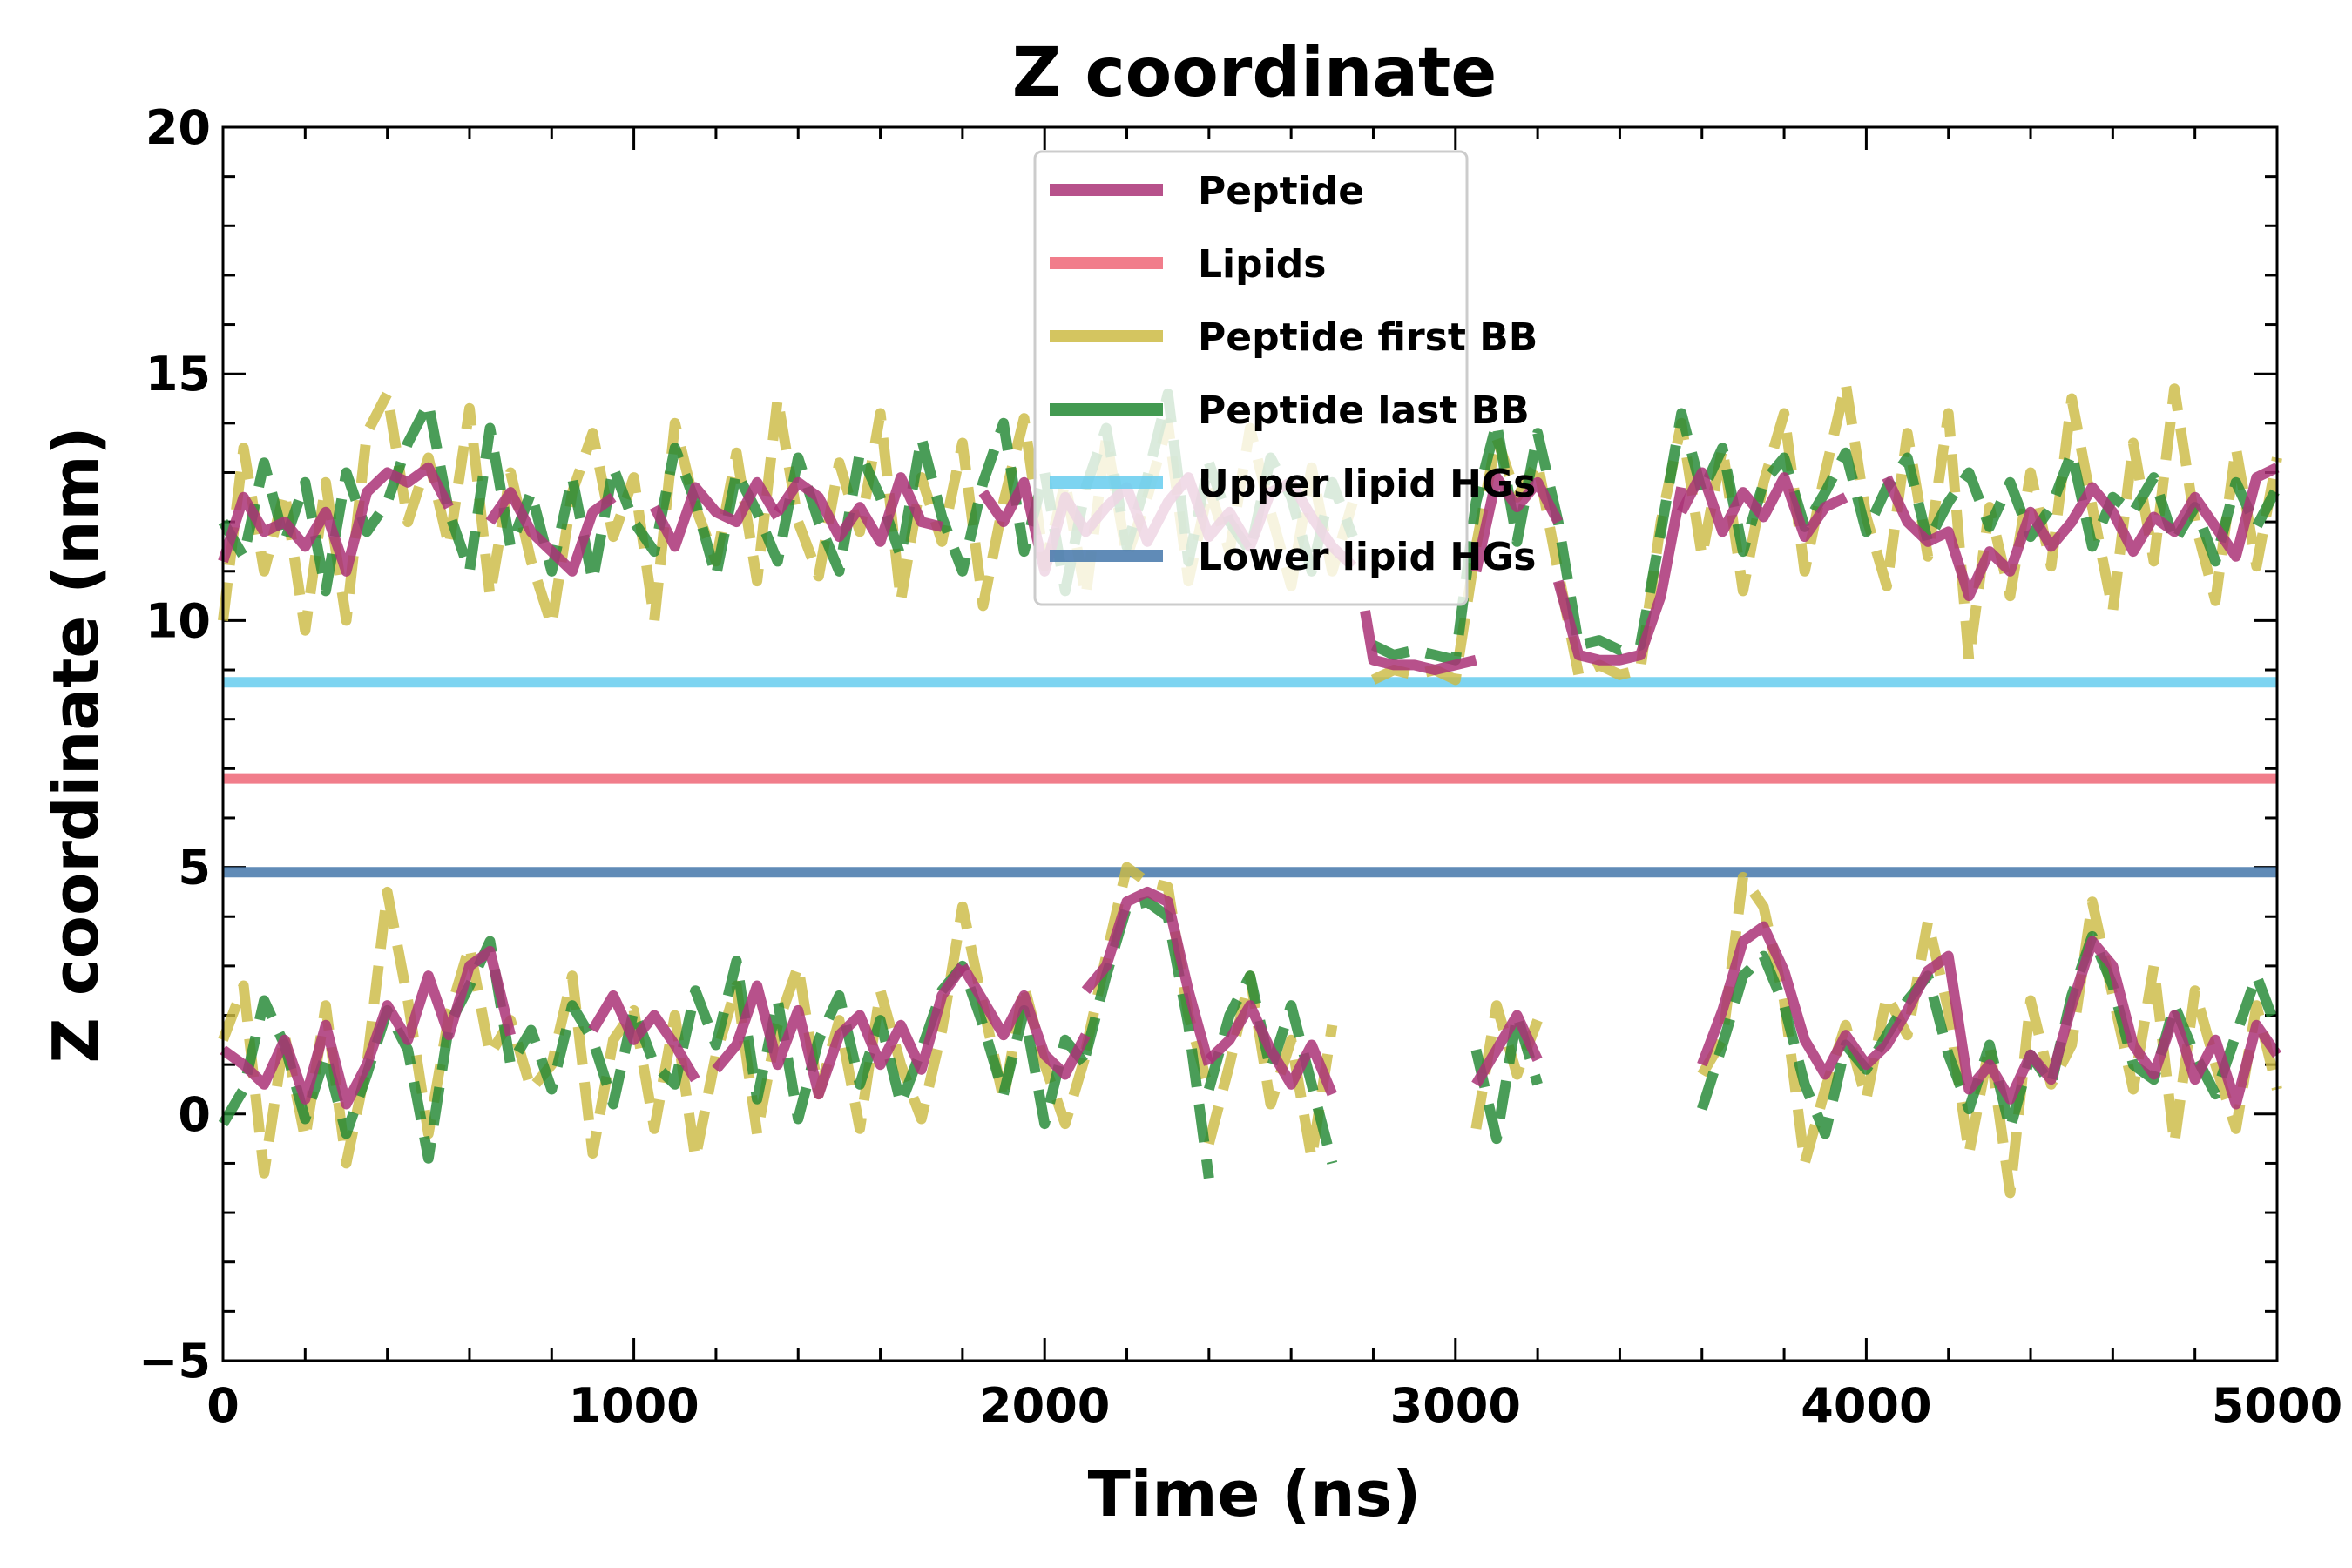  What do you see at coordinates (1281, 191) in the screenshot?
I see `legend-label-peptide: Peptide` at bounding box center [1281, 191].